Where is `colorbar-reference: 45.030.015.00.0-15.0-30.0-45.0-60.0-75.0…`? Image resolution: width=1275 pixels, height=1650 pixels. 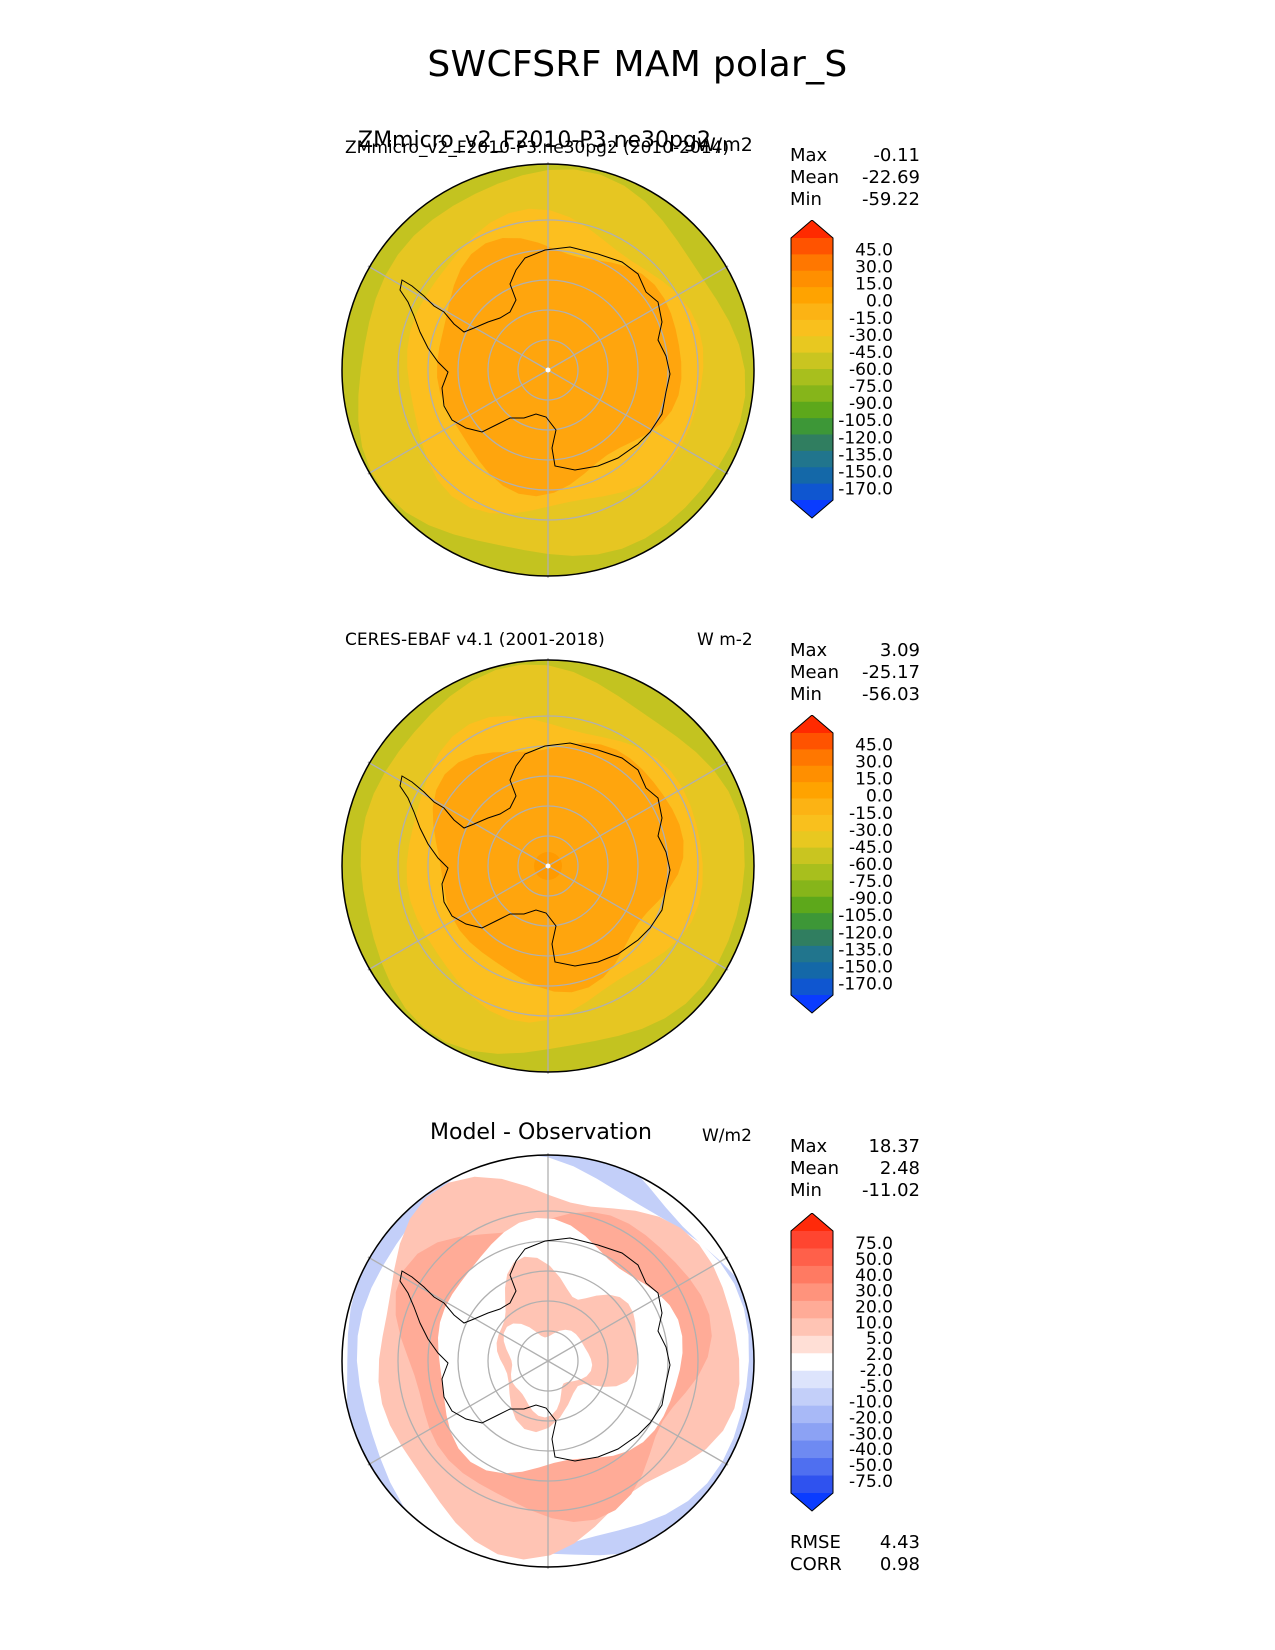 colorbar-reference: 45.030.015.00.0-15.0-30.0-45.0-60.0-75.0… is located at coordinates (841, 864).